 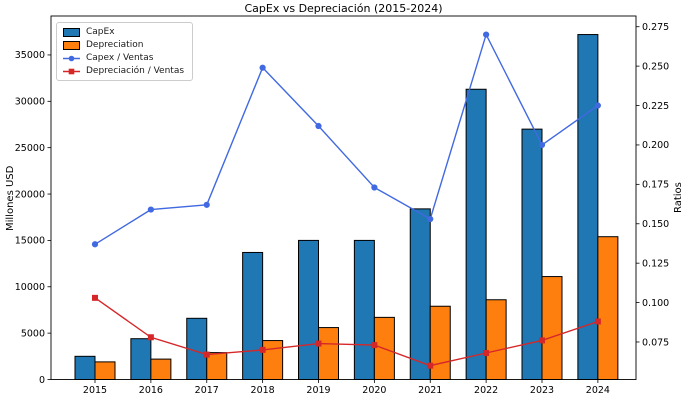 I want to click on depreciacion-ventas-point-2021, so click(x=430, y=365).